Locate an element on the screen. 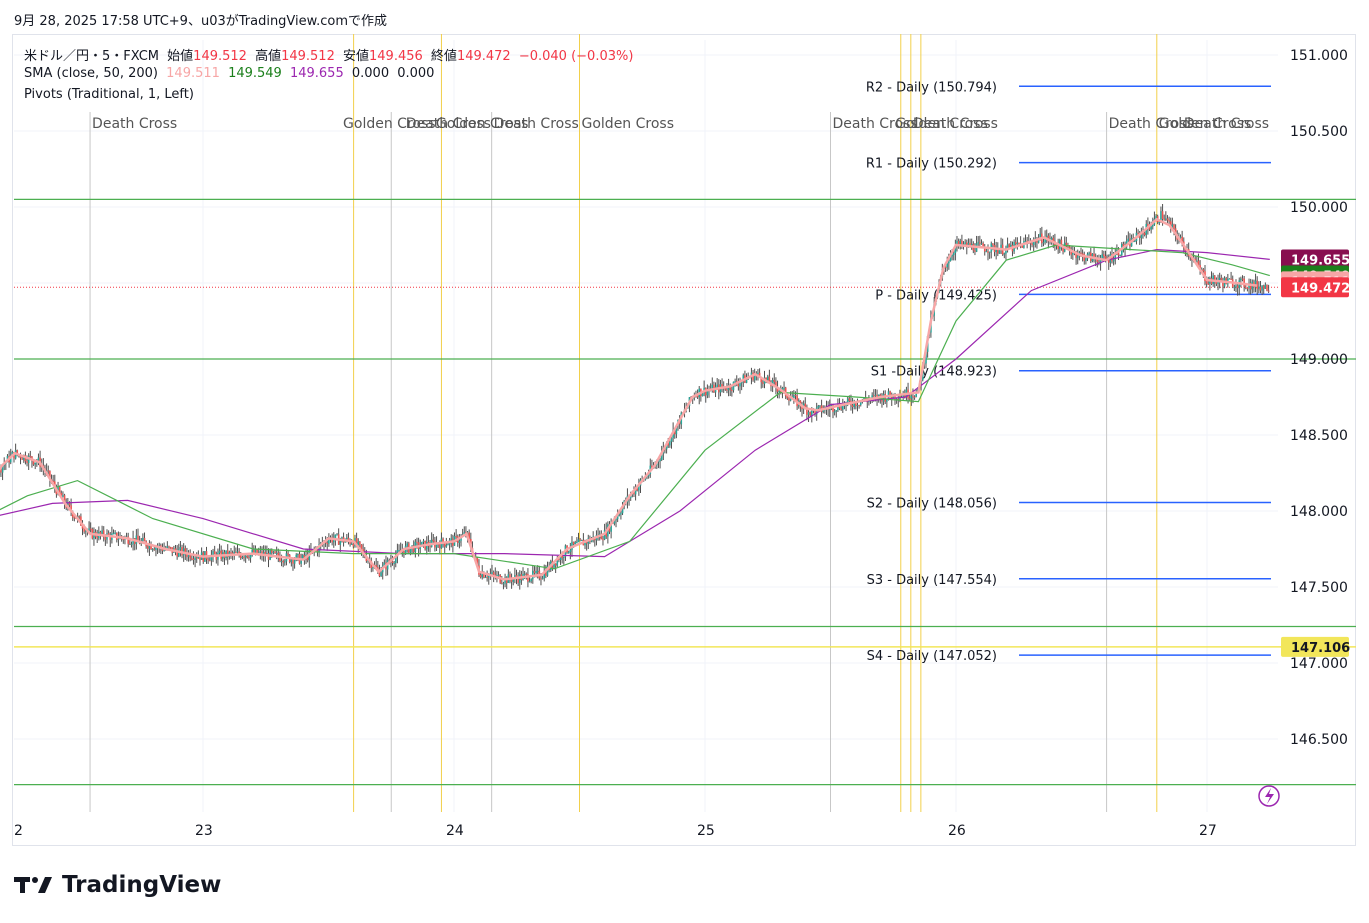 This screenshot has width=1369, height=923. tradingview-logo: TradingView is located at coordinates (117, 885).